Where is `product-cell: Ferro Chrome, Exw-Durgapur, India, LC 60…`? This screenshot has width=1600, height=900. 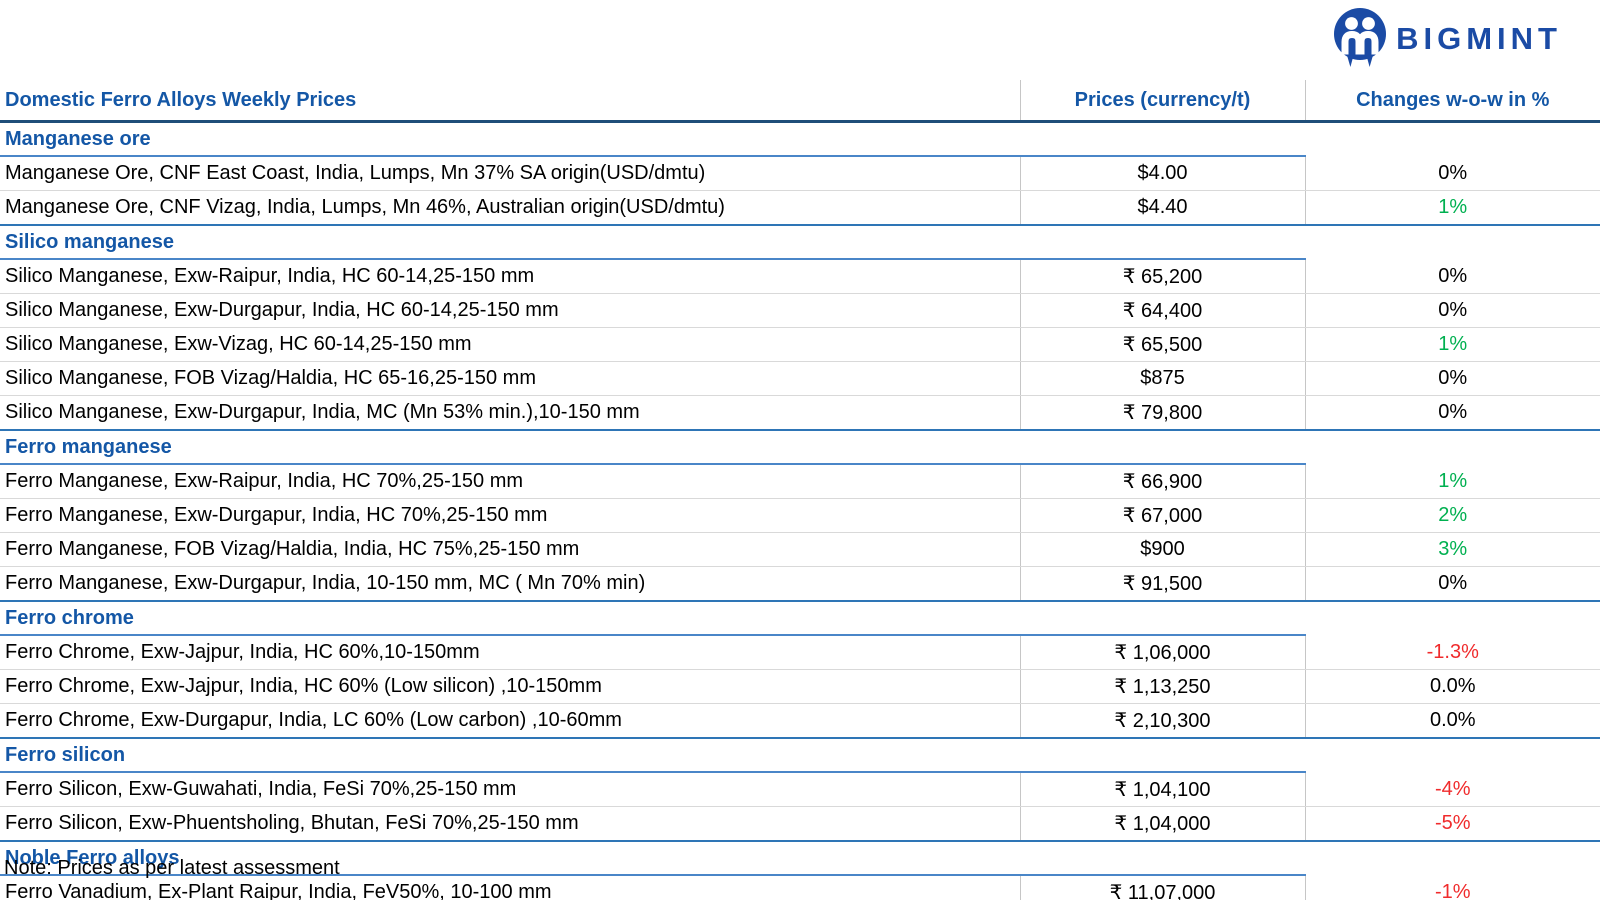
product-cell: Ferro Chrome, Exw-Durgapur, India, LC 60… is located at coordinates (510, 721).